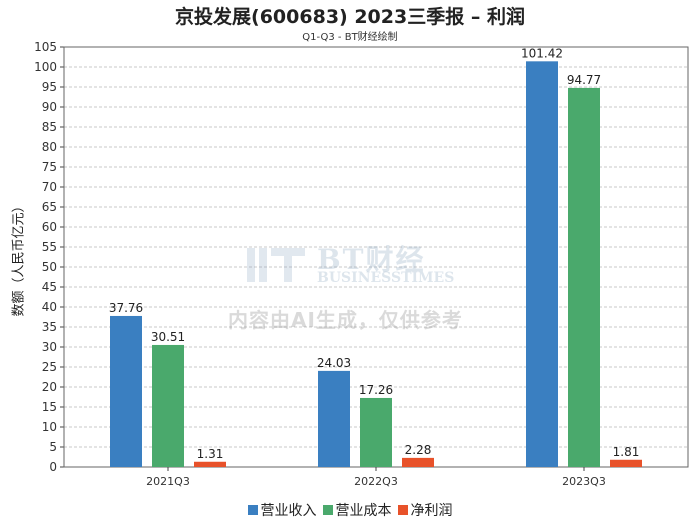  I want to click on bar-value-label: 37.76, so click(126, 308).